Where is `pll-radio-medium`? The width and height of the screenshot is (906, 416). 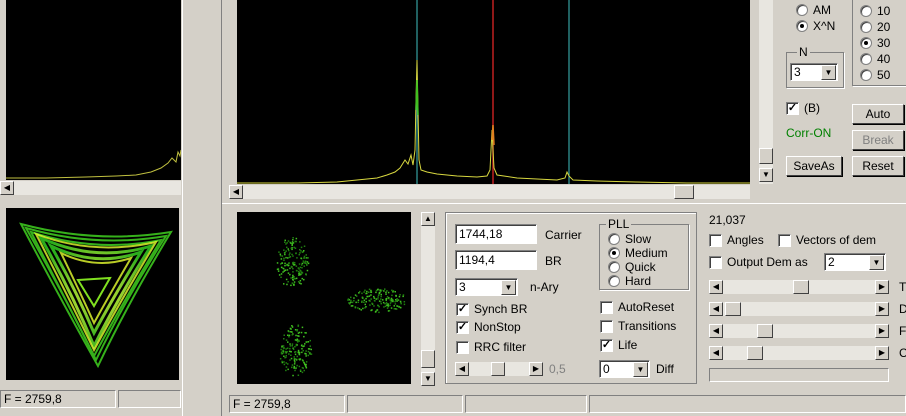 pll-radio-medium is located at coordinates (614, 253).